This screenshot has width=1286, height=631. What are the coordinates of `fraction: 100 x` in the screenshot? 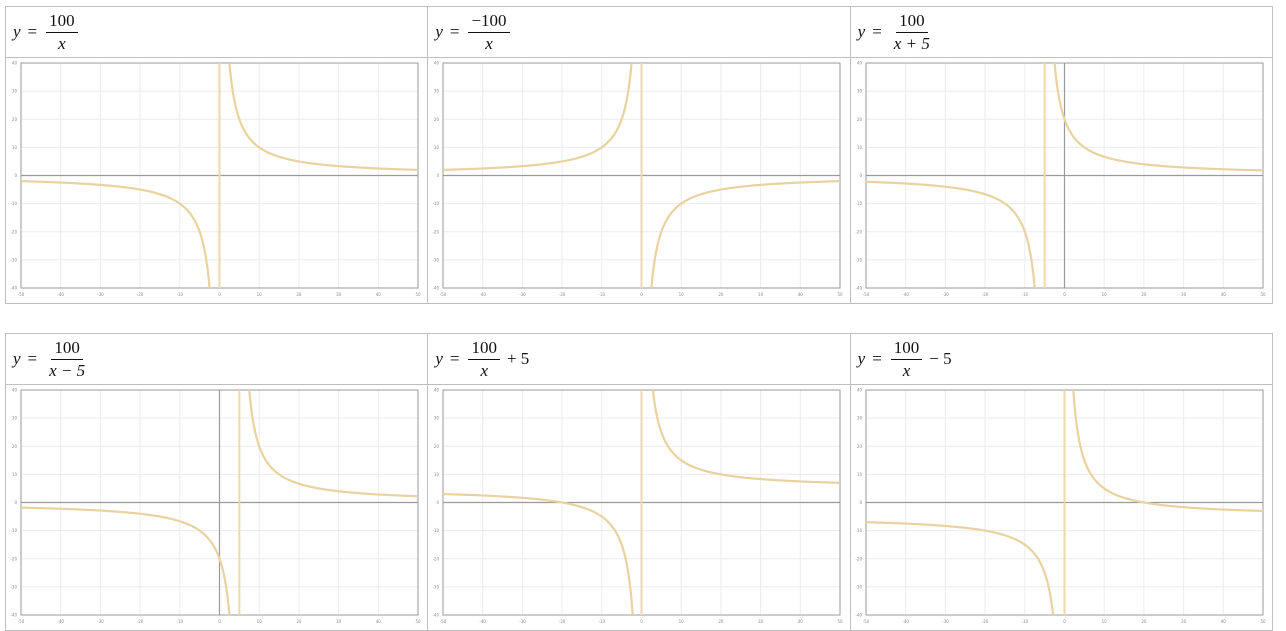 It's located at (484, 359).